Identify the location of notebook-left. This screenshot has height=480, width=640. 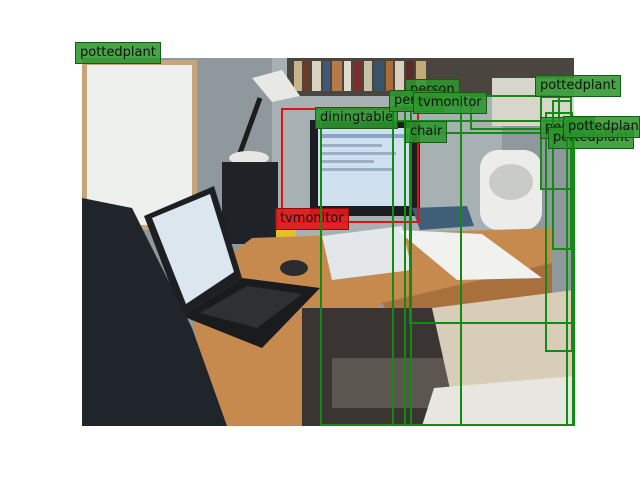
(367, 253).